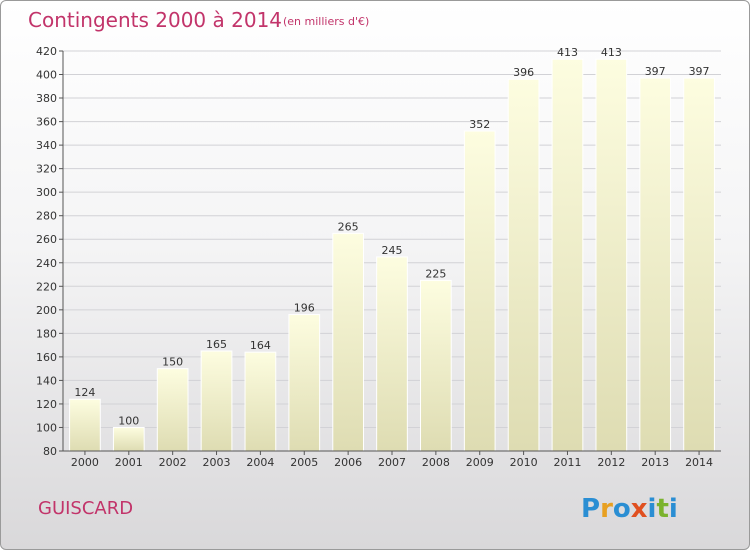 The width and height of the screenshot is (750, 550). What do you see at coordinates (46, 216) in the screenshot?
I see `y-tick-label: 280` at bounding box center [46, 216].